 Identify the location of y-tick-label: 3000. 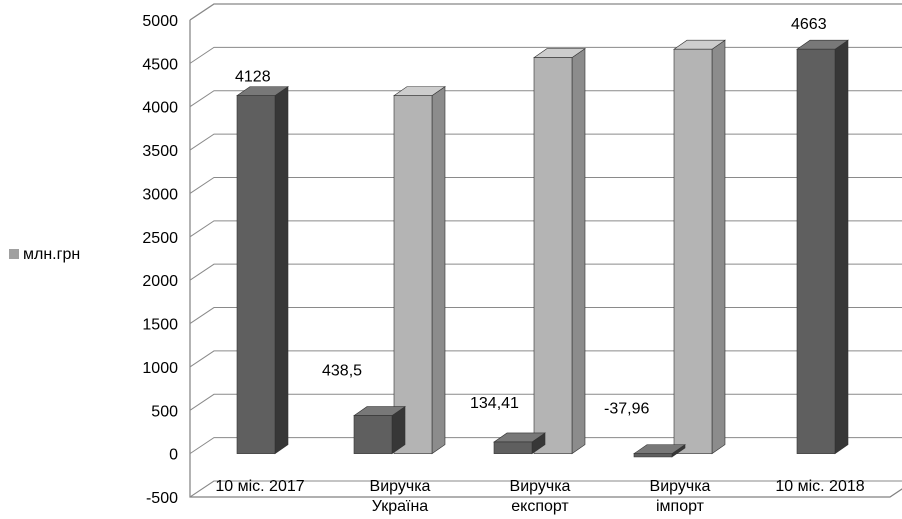
(160, 194).